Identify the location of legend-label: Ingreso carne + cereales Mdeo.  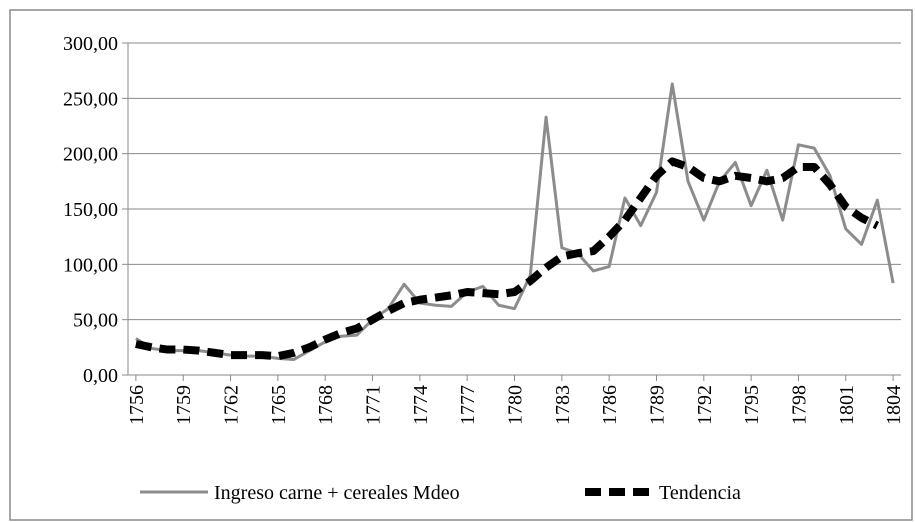
(337, 493).